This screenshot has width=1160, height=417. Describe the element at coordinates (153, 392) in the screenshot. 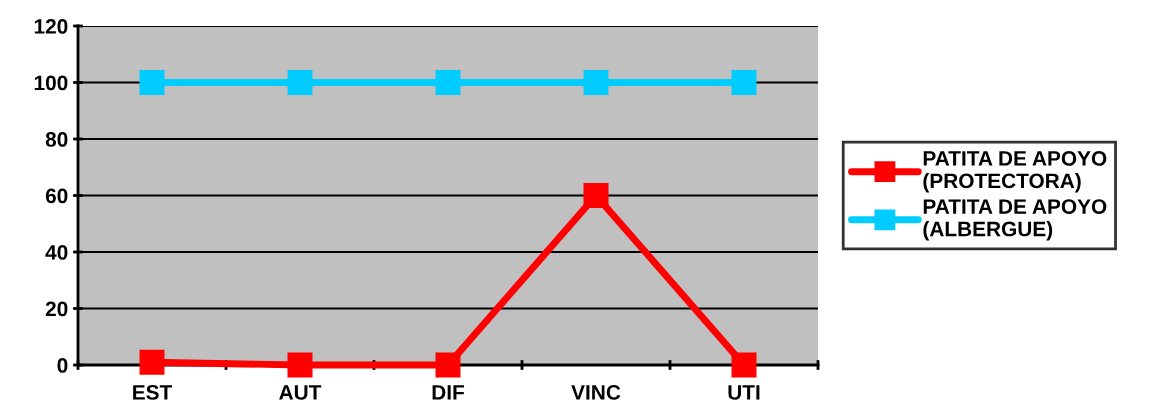

I see `x-tick-label: EST` at that location.